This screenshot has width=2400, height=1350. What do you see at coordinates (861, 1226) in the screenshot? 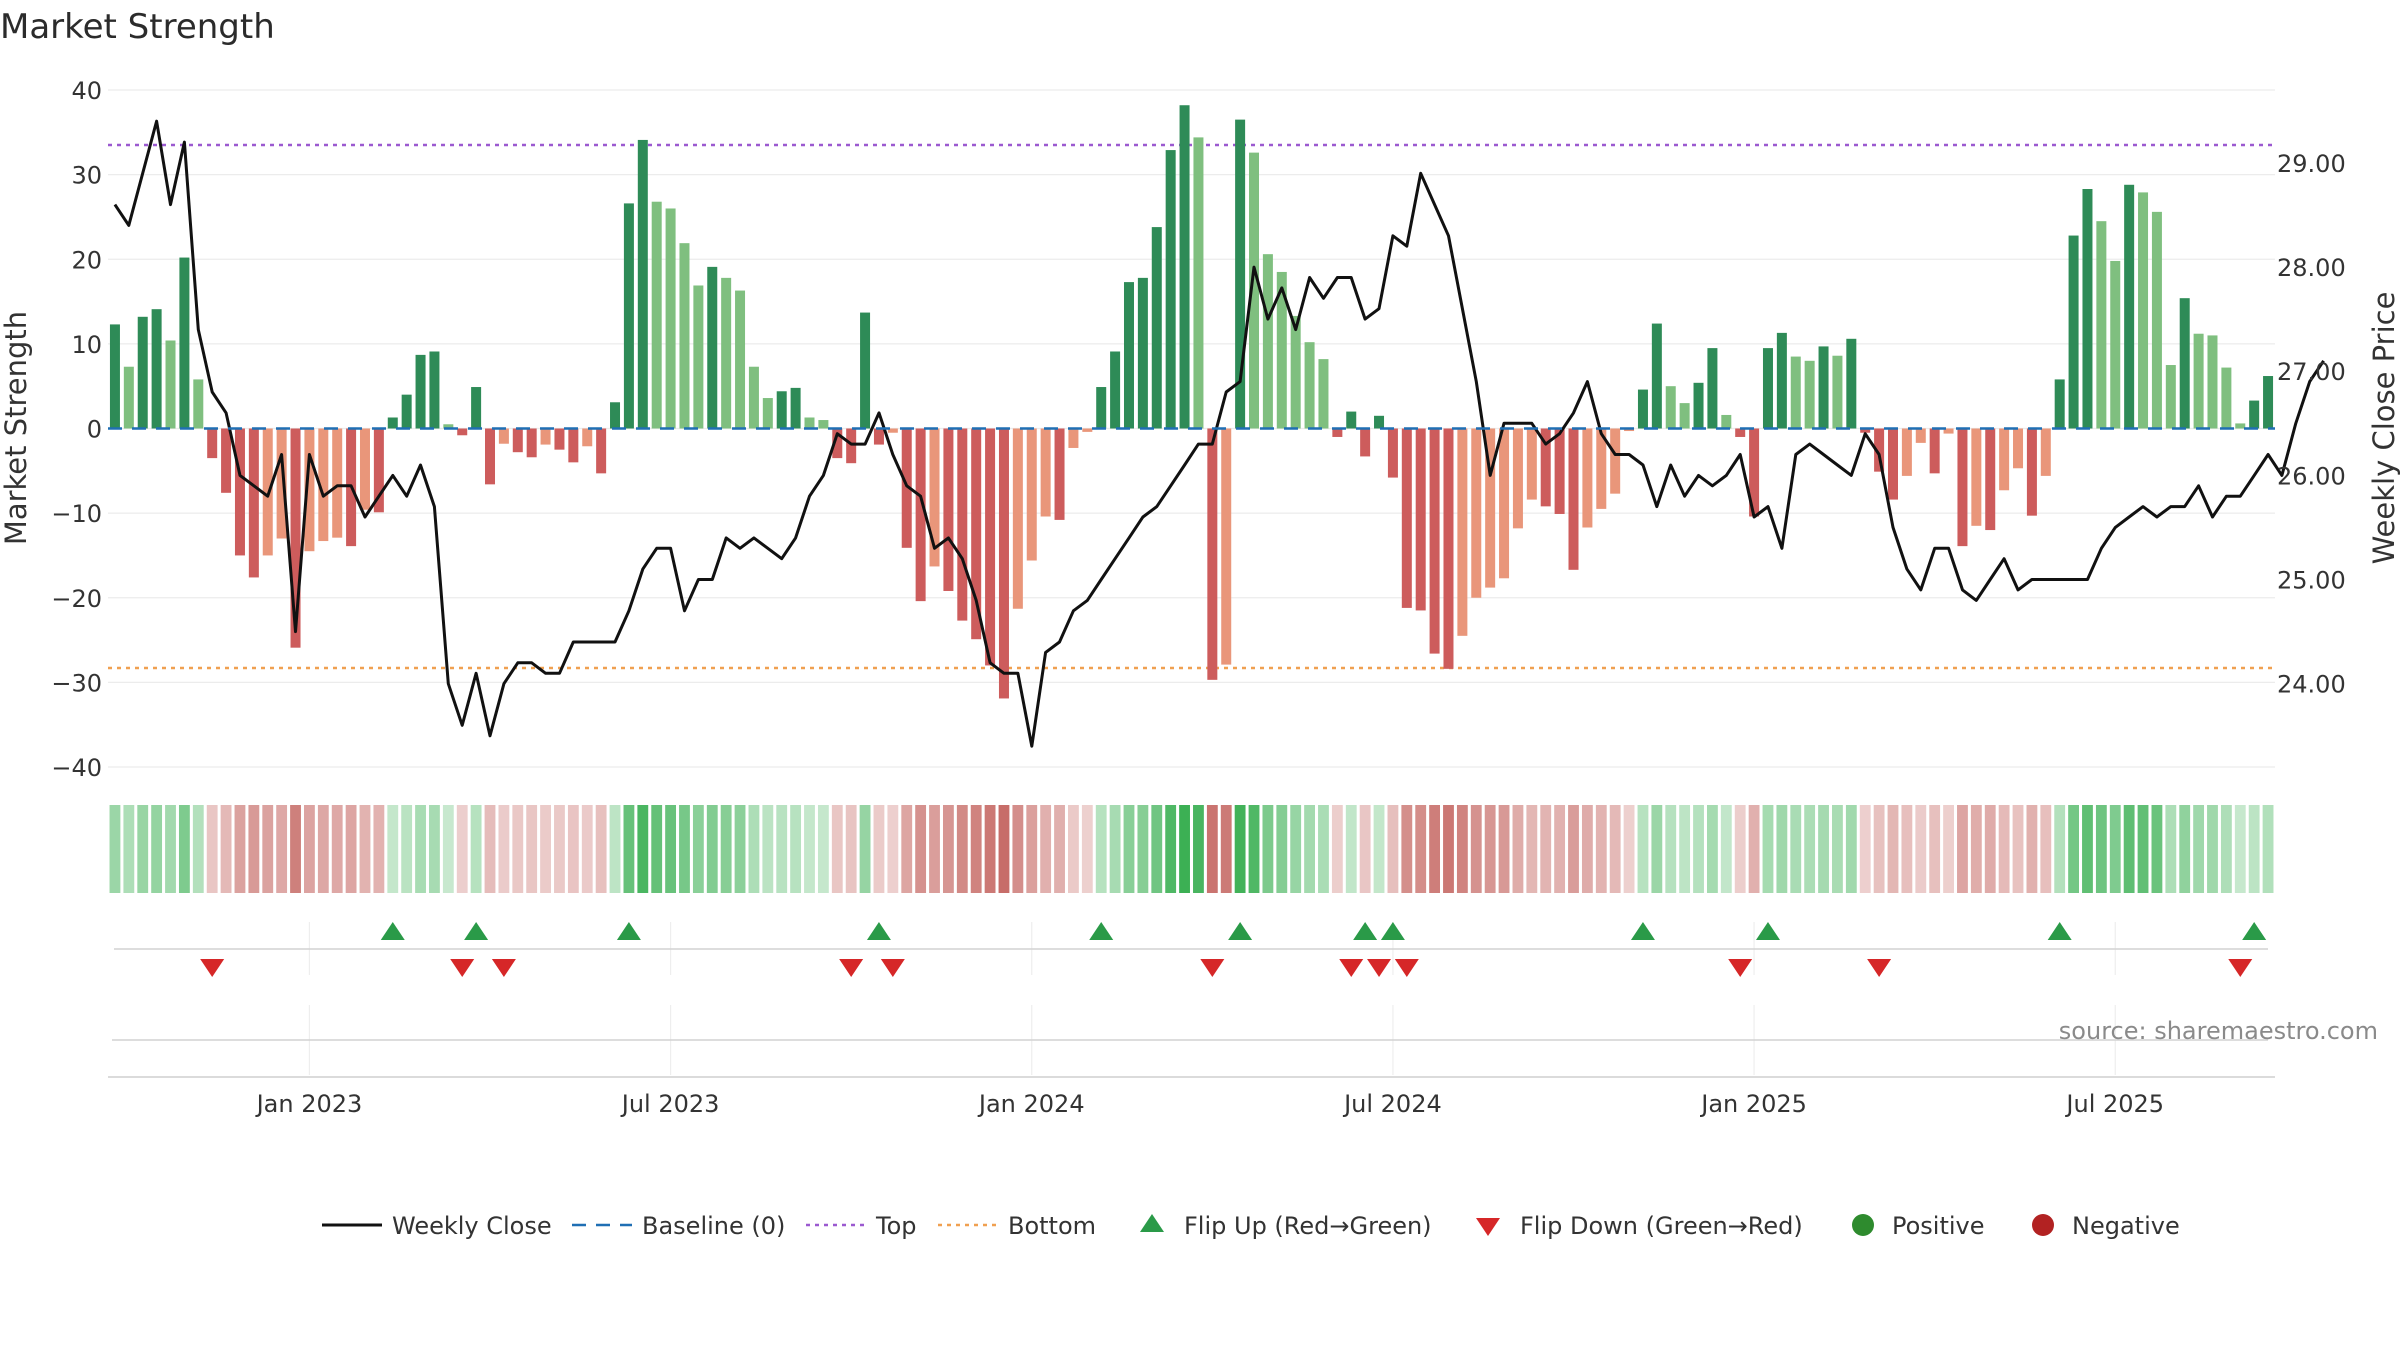
I see `legend-item: Top` at bounding box center [861, 1226].